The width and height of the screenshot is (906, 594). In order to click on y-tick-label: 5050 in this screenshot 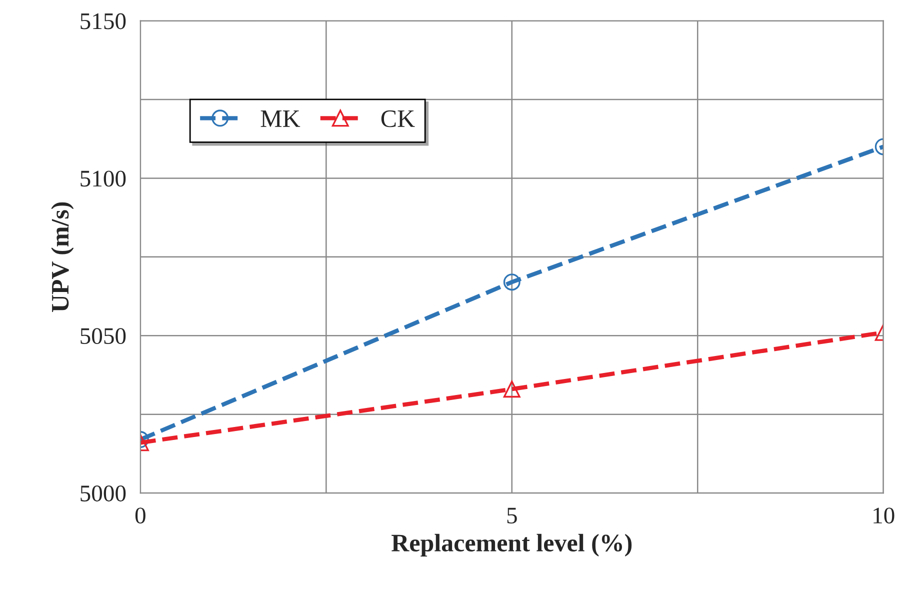, I will do `click(103, 336)`.